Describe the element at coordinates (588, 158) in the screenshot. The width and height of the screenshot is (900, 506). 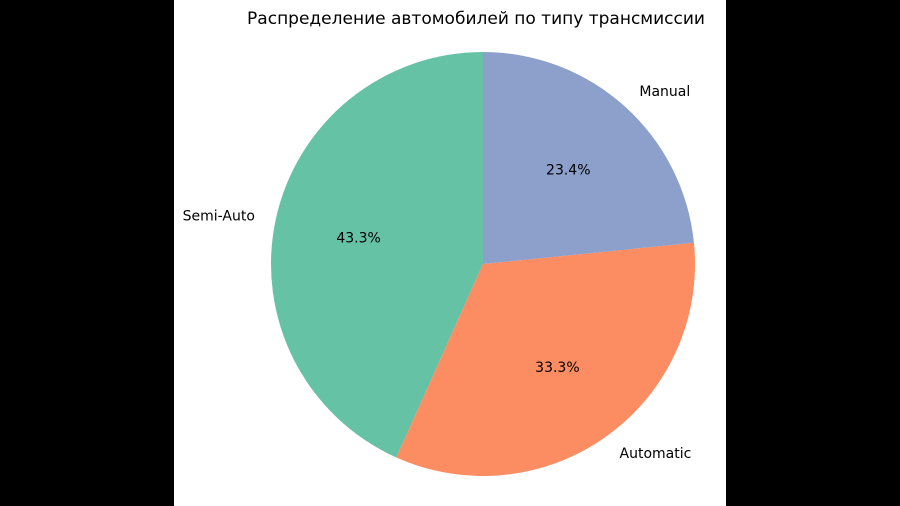
I see `pie-slice-manual` at that location.